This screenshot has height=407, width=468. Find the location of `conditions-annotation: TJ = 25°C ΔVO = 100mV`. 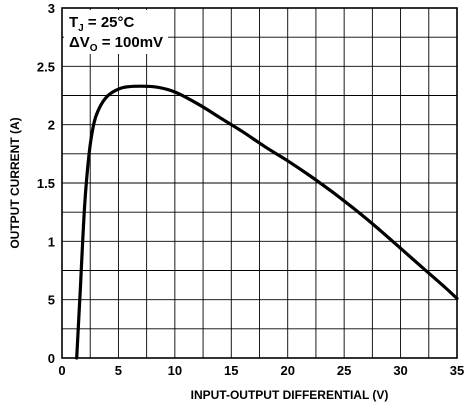

conditions-annotation: TJ = 25°C ΔVO = 100mV is located at coordinates (116, 32).